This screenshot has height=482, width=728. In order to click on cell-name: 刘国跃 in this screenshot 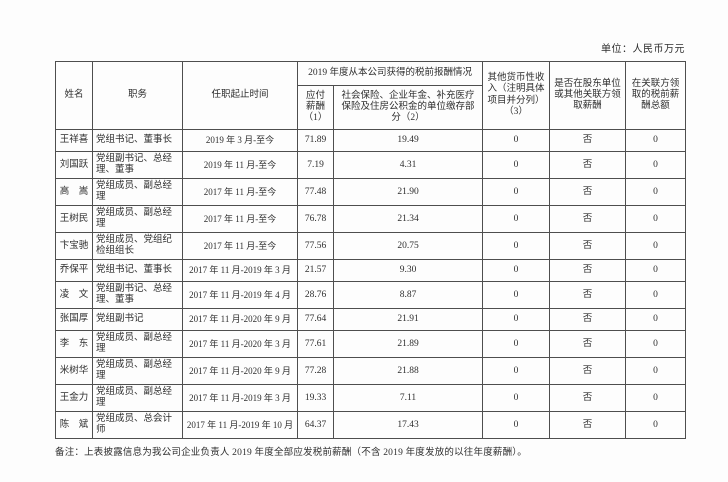, I will do `click(74, 165)`.